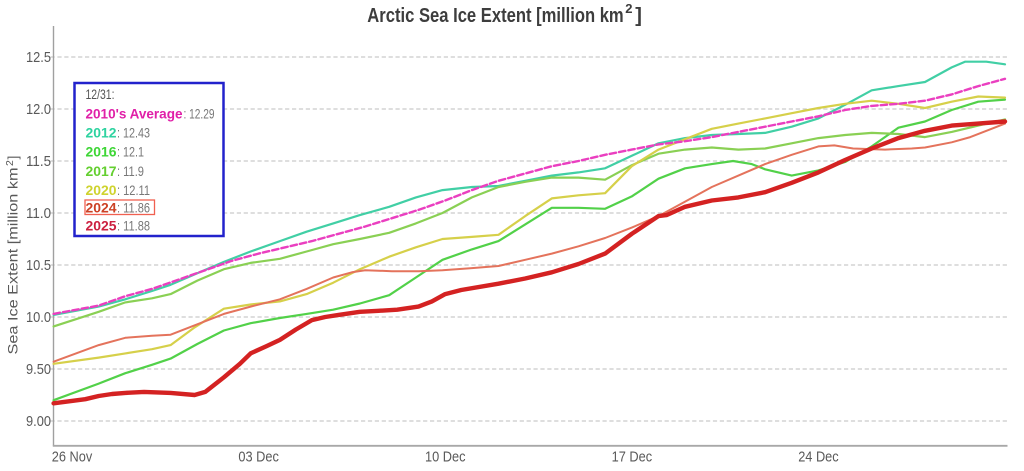 Image resolution: width=1024 pixels, height=471 pixels. What do you see at coordinates (101, 225) in the screenshot?
I see `svg-text: 2025` at bounding box center [101, 225].